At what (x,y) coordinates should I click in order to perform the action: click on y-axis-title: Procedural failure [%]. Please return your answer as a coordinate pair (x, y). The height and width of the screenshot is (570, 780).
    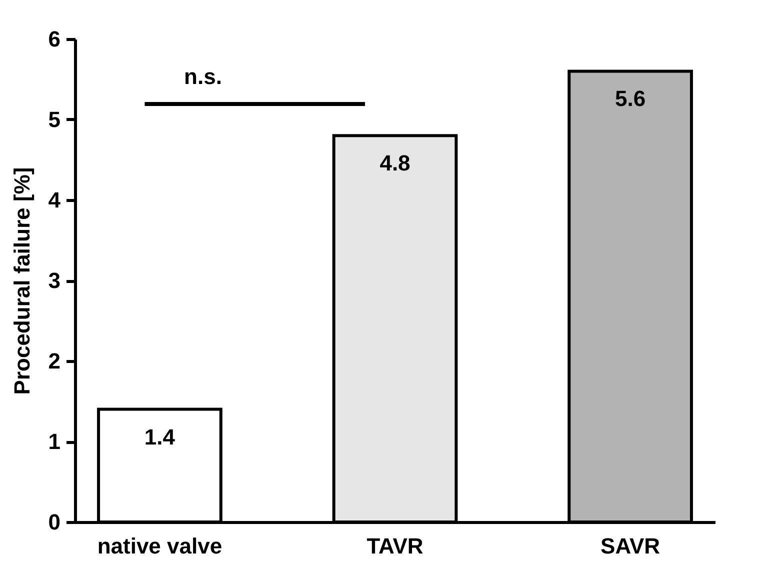
    Looking at the image, I should click on (21, 281).